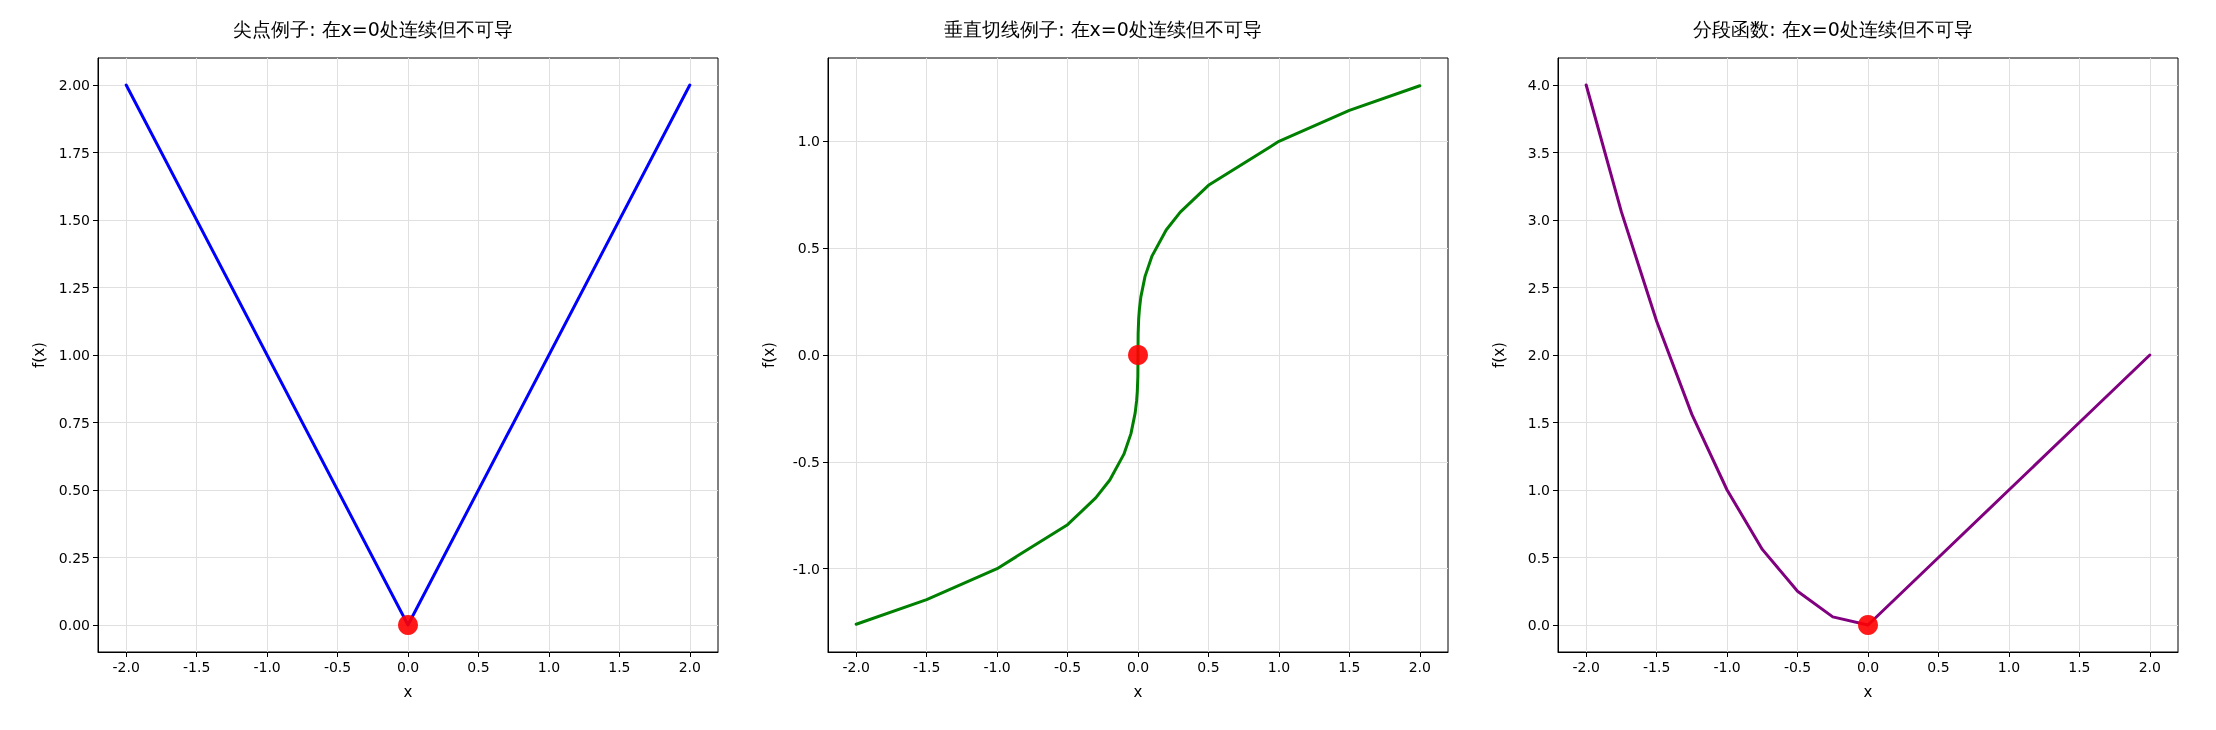  Describe the element at coordinates (74, 152) in the screenshot. I see `y-tick-label: 1.75` at that location.